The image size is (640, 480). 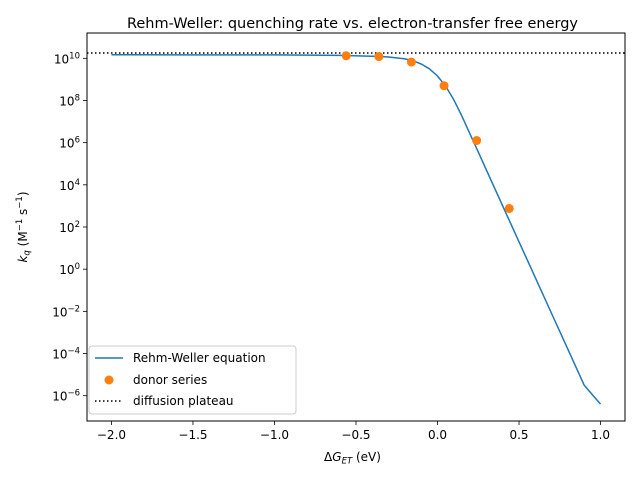 What do you see at coordinates (24, 226) in the screenshot?
I see `y-axis-label: kq (M−1 s−1)` at bounding box center [24, 226].